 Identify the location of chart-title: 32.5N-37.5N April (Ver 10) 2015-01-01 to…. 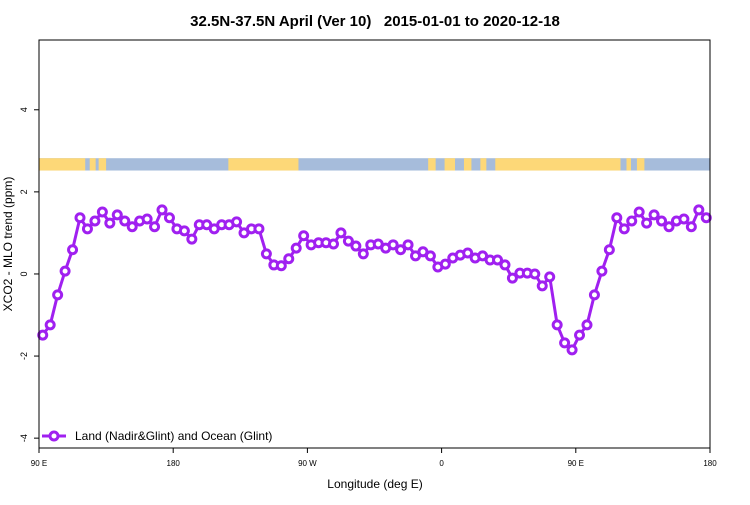
(375, 21).